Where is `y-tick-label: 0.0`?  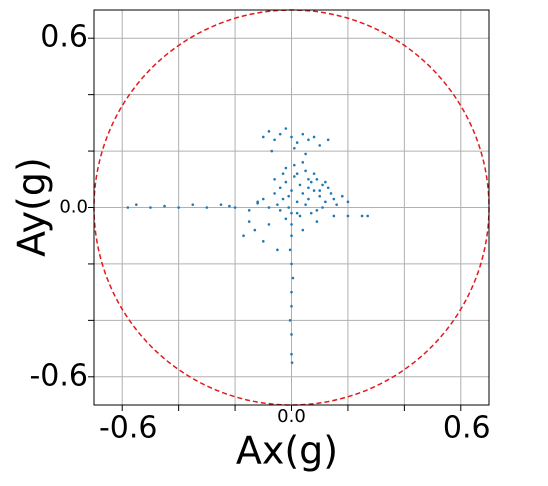 y-tick-label: 0.0 is located at coordinates (73, 207).